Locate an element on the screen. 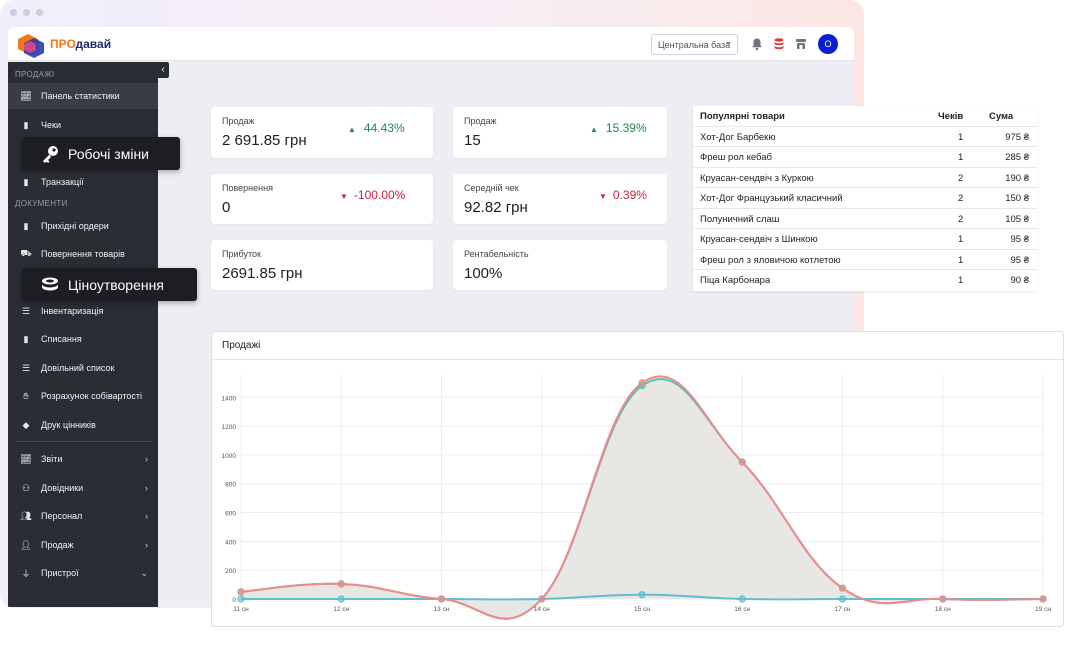 The width and height of the screenshot is (1088, 660). stat-change-value: 0.39% is located at coordinates (629, 195).